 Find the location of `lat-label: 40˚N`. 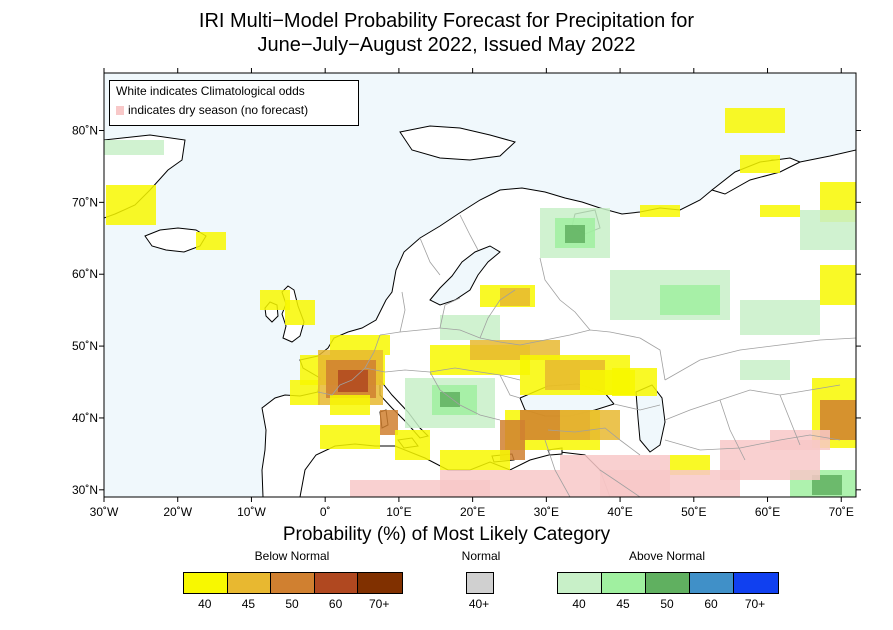

lat-label: 40˚N is located at coordinates (85, 418).